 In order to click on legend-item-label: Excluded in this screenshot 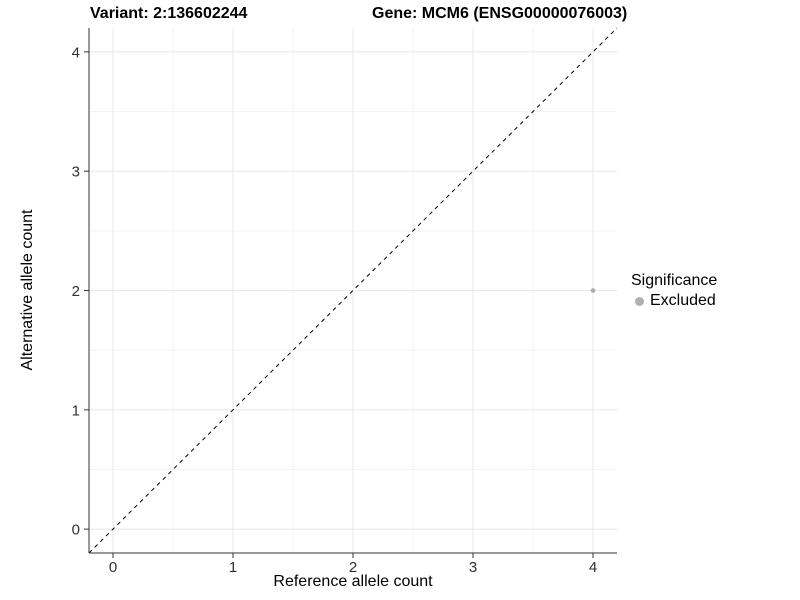, I will do `click(683, 300)`.